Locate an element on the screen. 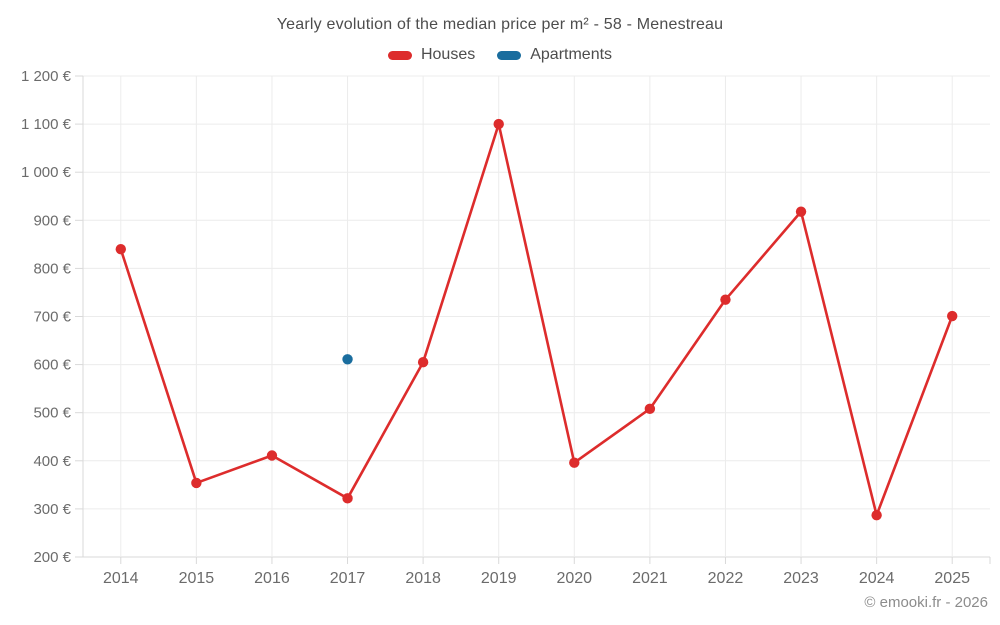 This screenshot has width=1000, height=625. legend-item-apartments: Apartments is located at coordinates (554, 55).